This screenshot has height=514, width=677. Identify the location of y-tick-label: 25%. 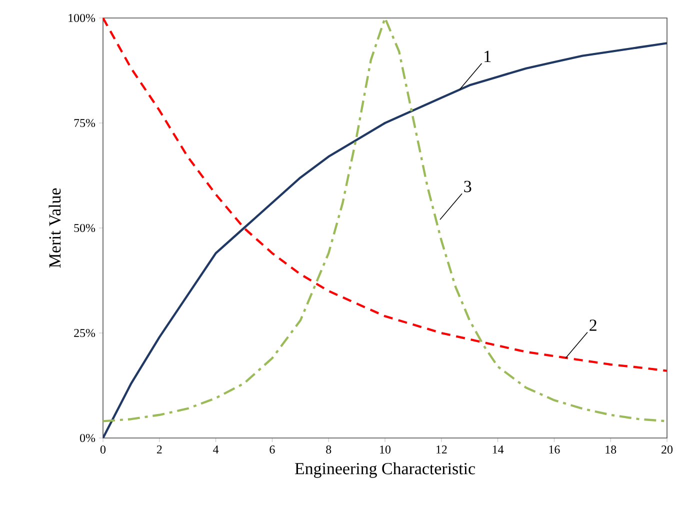
(85, 333).